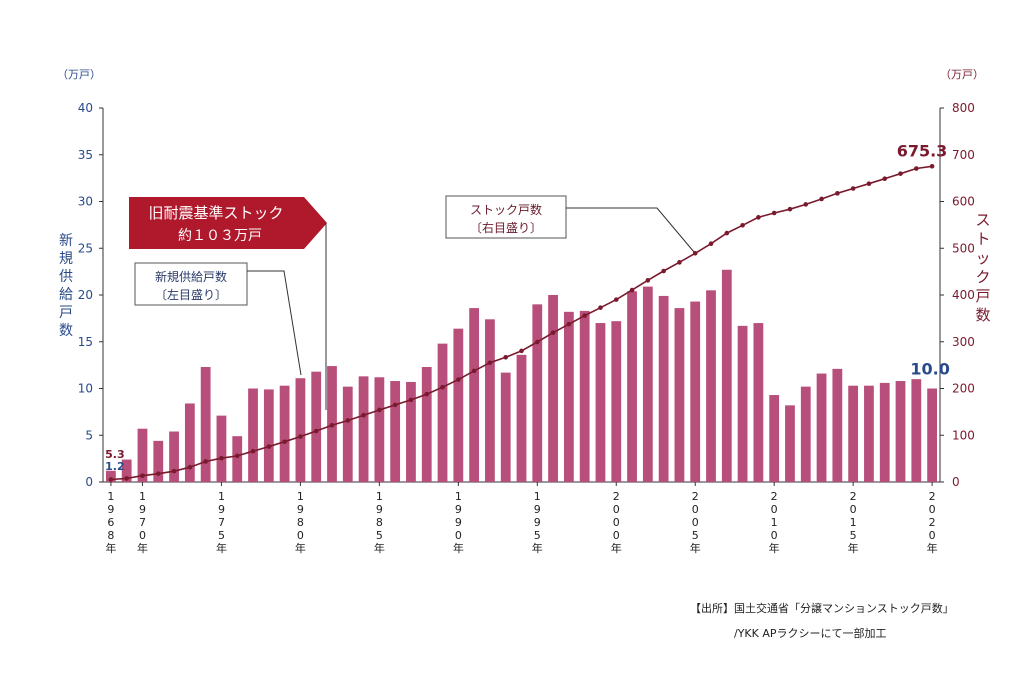 The width and height of the screenshot is (1035, 675). Describe the element at coordinates (630, 230) in the screenshot. I see `stock-callout-leader` at that location.